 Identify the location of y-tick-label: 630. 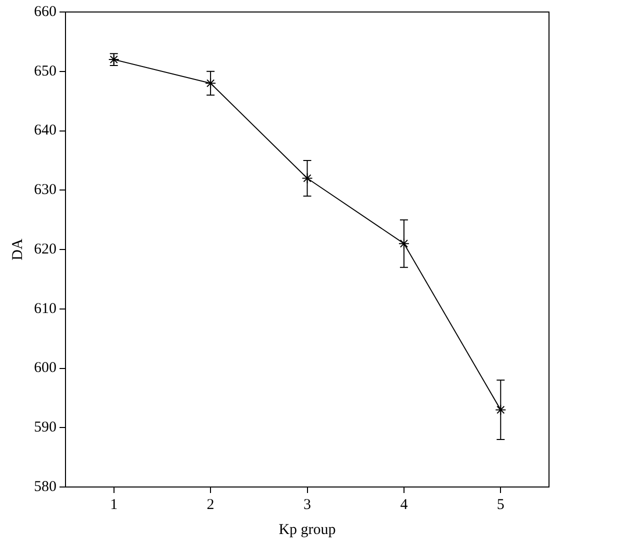
(45, 190).